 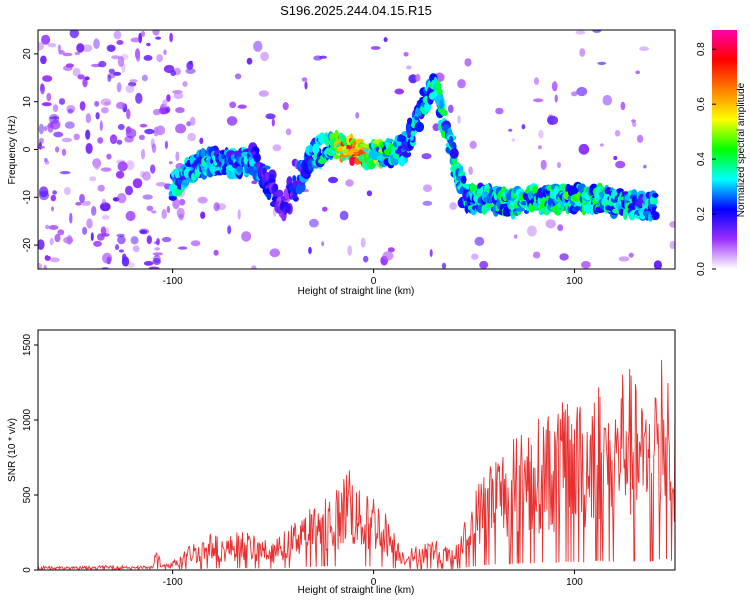 I want to click on colorbar-tick-label: 0.8, so click(x=701, y=49).